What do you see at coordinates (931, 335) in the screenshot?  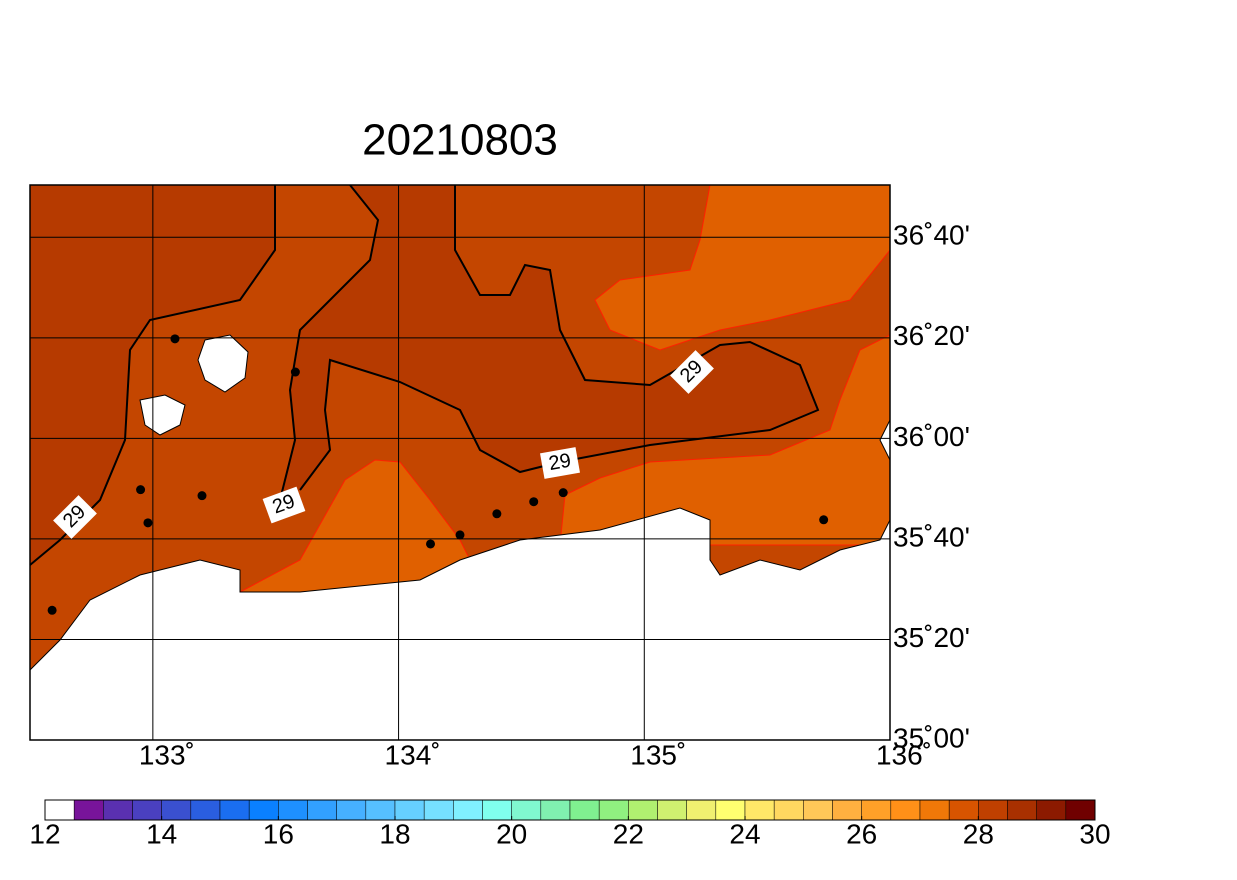 I see `y-tick-label: 36˚20'` at bounding box center [931, 335].